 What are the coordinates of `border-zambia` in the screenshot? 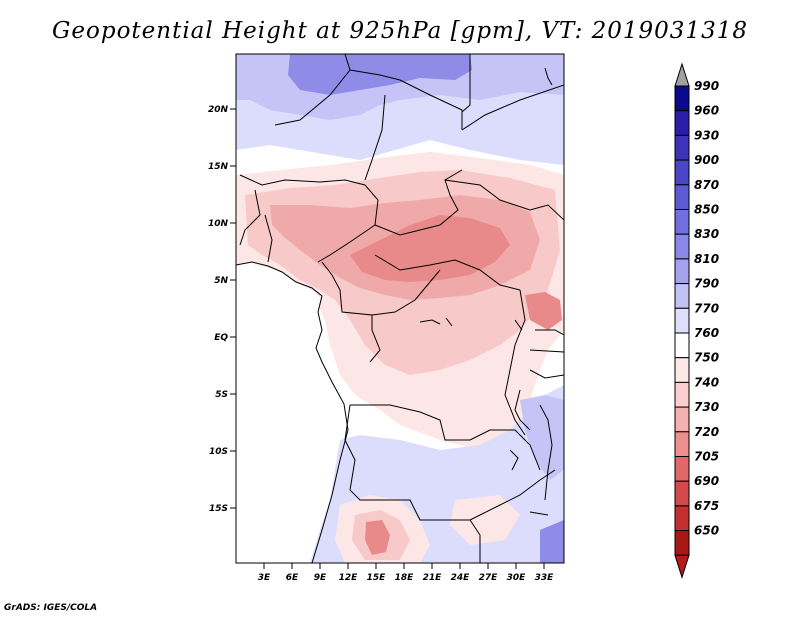 It's located at (512, 495).